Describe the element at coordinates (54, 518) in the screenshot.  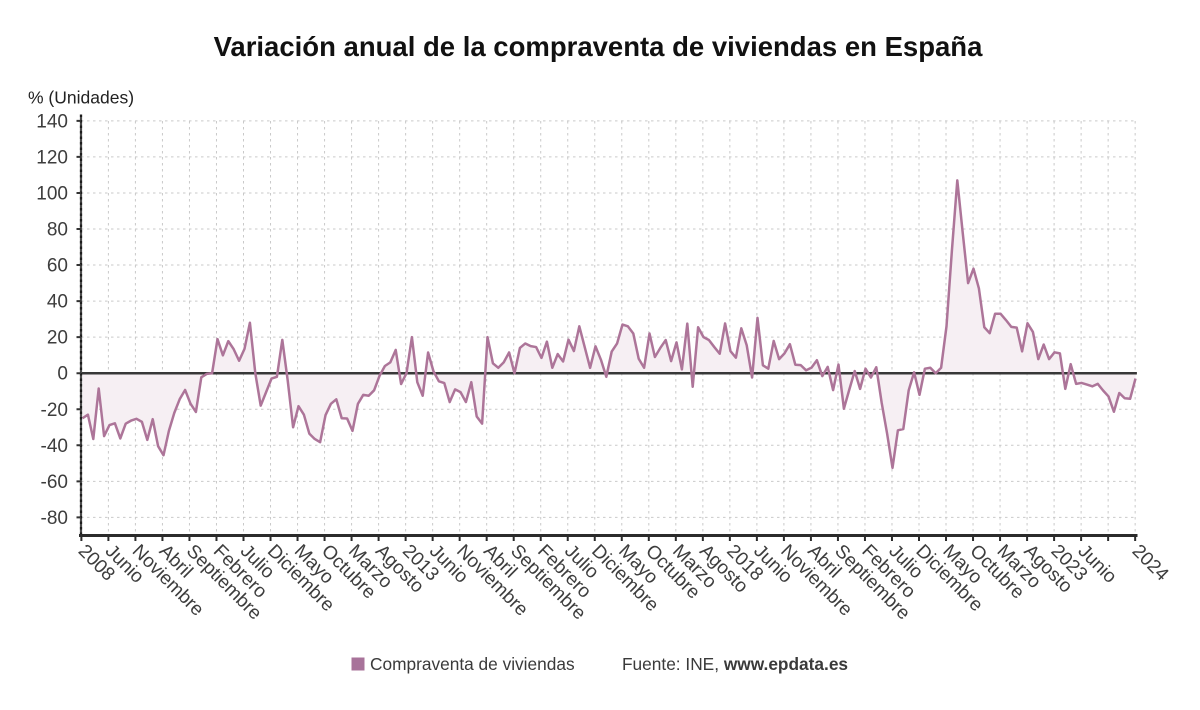
I see `svg-text: -80` at that location.